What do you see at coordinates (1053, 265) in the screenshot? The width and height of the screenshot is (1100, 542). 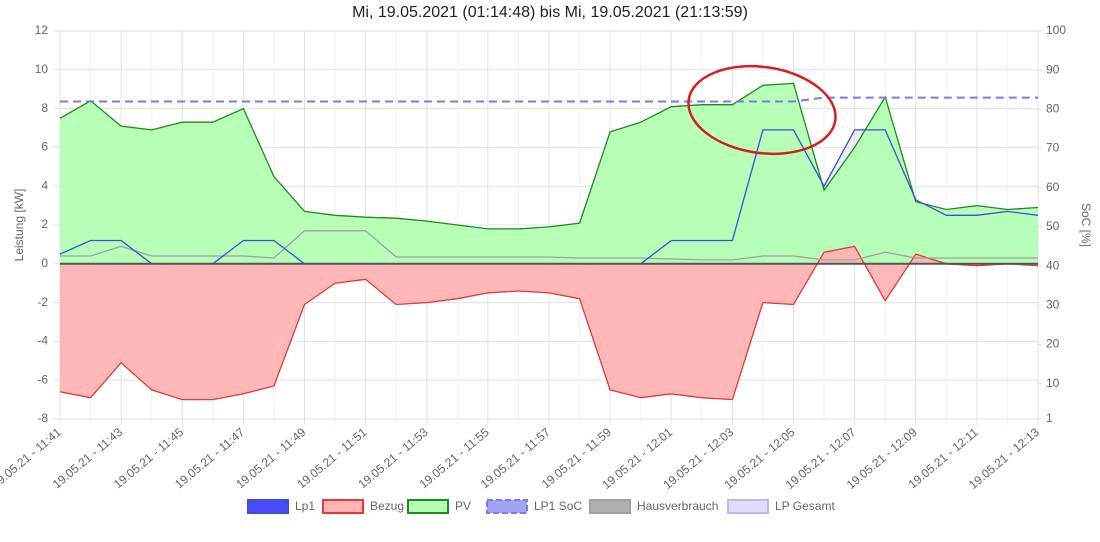 I see `y2-tick-label: 40` at bounding box center [1053, 265].